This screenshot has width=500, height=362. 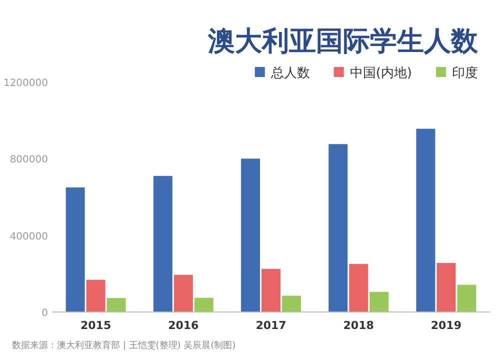 I want to click on x-tick-label: 2015, so click(x=96, y=325).